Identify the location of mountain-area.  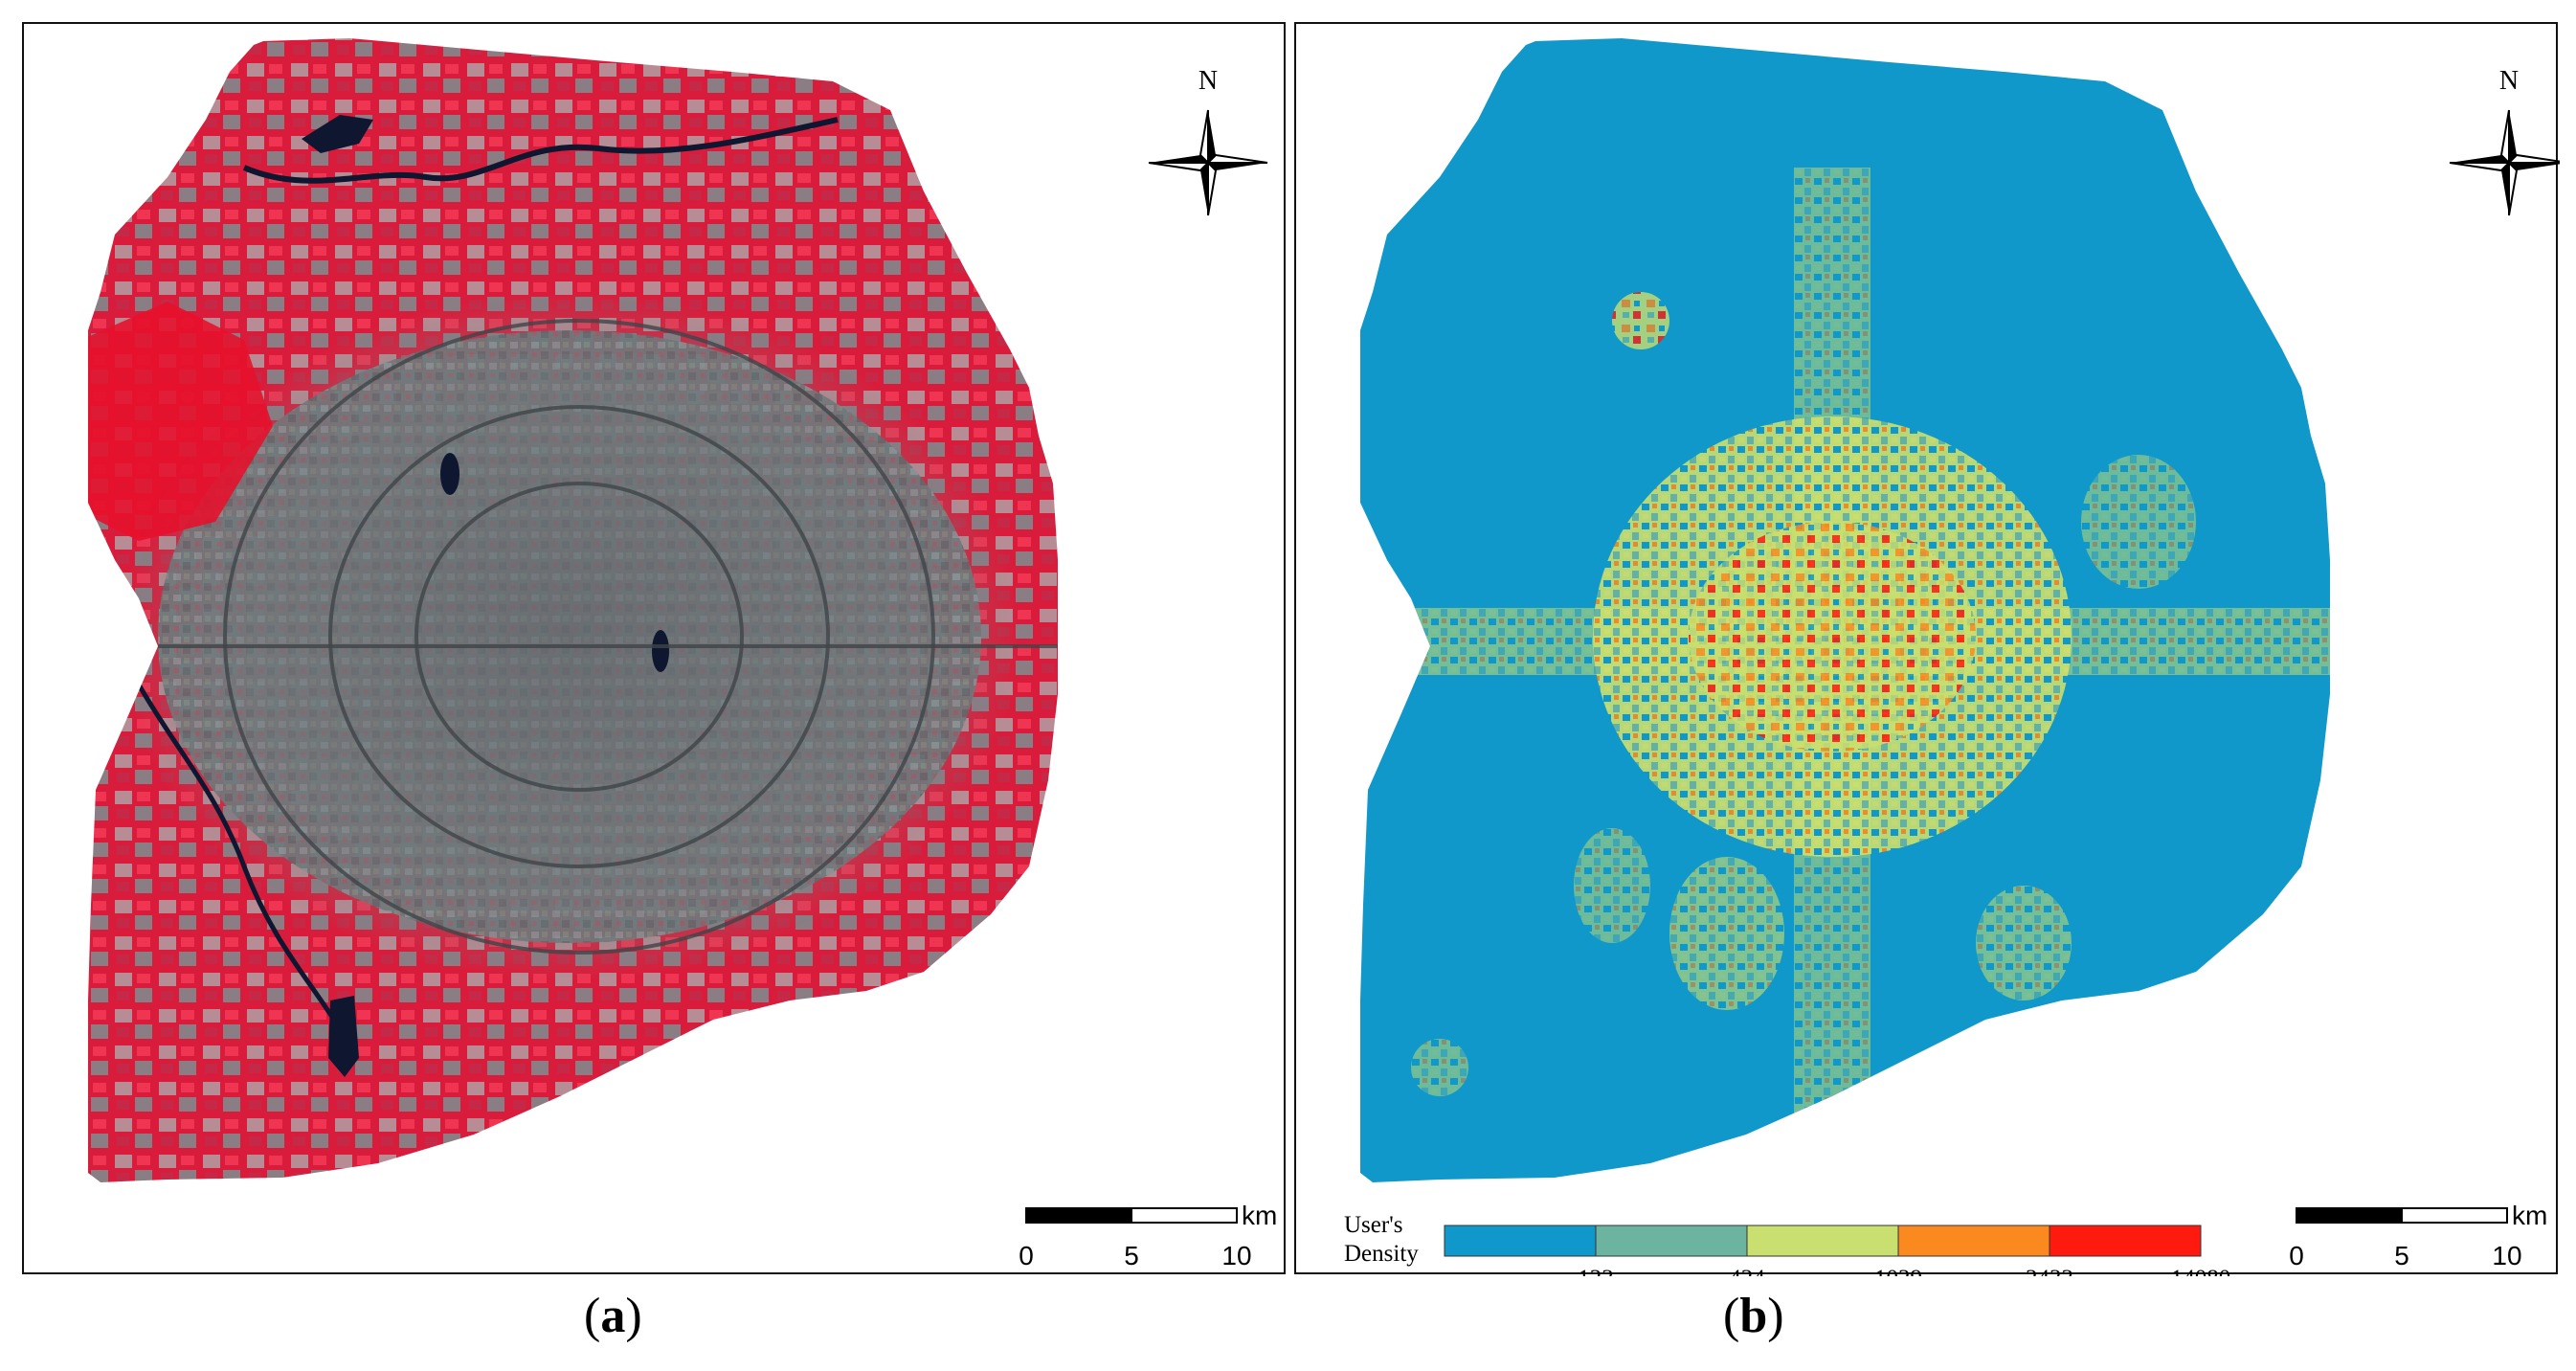
(181, 421).